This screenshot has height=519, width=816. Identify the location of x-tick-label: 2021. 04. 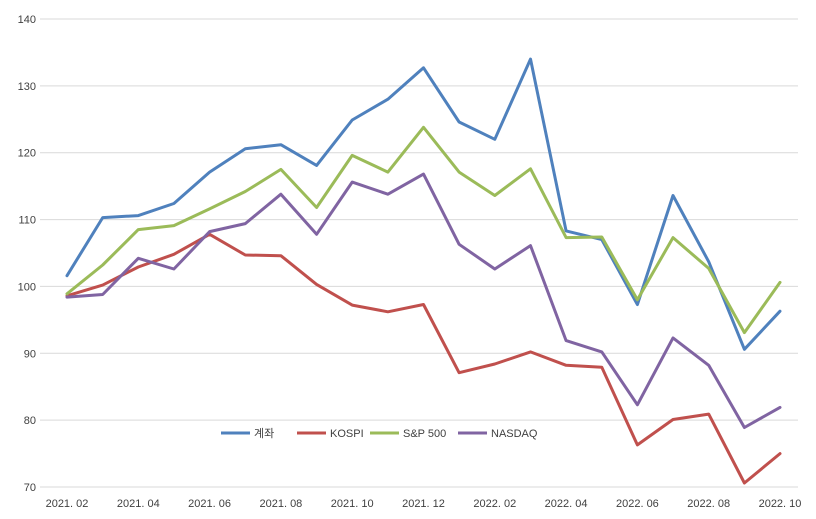
(138, 504).